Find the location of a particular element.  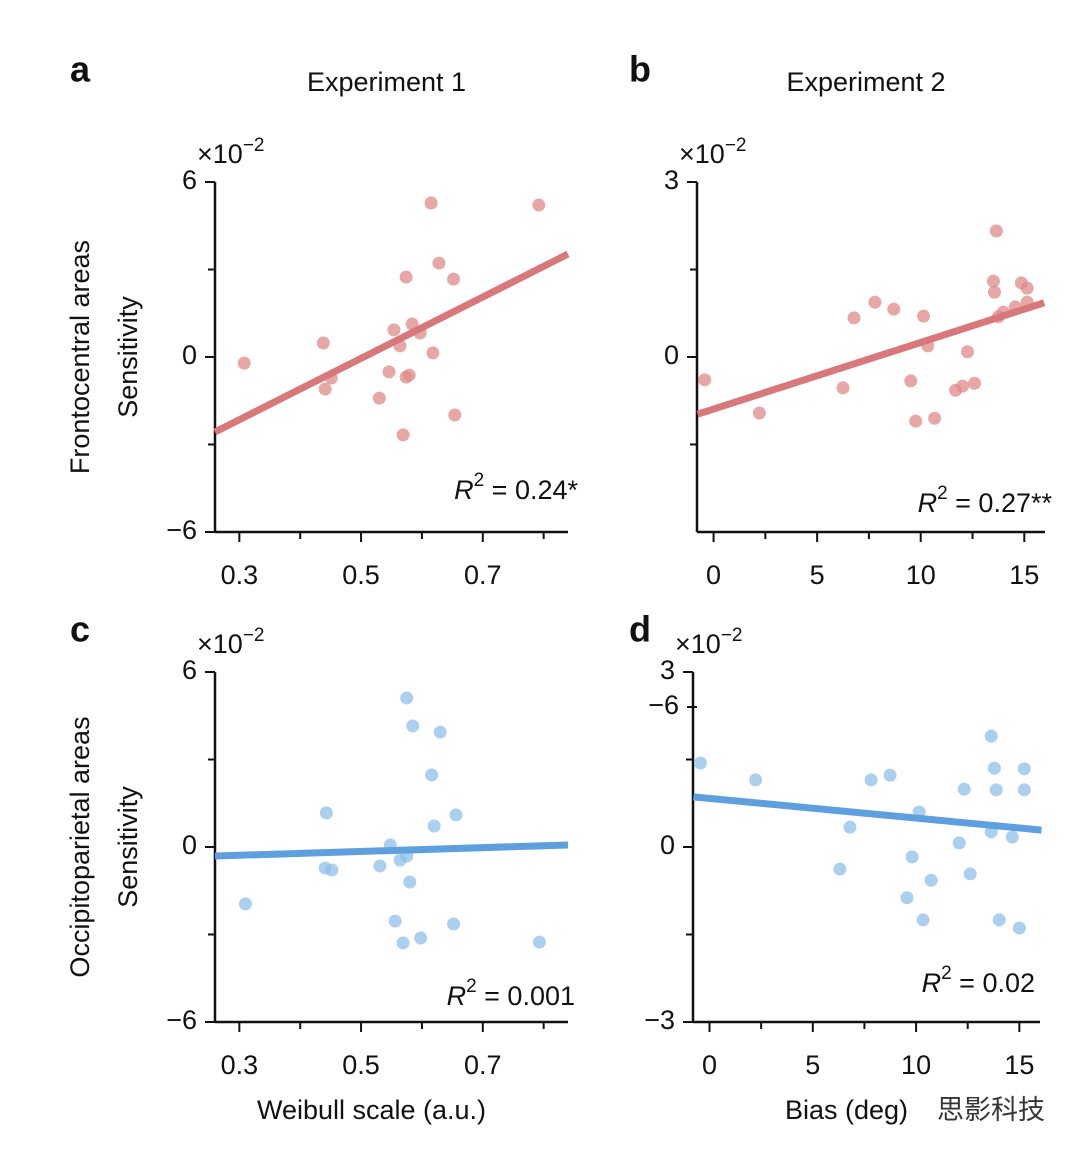

r2-annotation: R2 = 0.001 is located at coordinates (511, 993).